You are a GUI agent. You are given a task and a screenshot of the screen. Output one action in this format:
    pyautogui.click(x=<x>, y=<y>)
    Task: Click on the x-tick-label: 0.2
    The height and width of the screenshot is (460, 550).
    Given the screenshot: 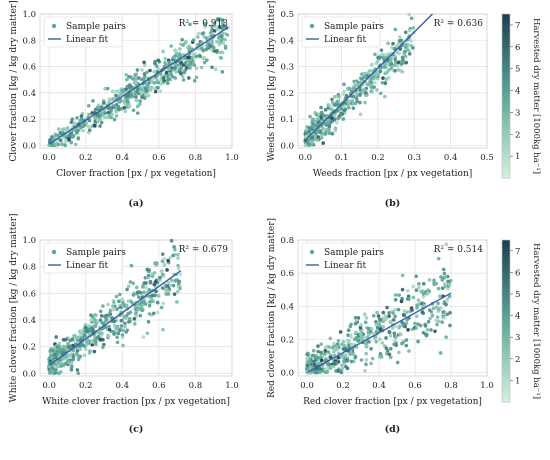 What is the action you would take?
    pyautogui.click(x=86, y=158)
    